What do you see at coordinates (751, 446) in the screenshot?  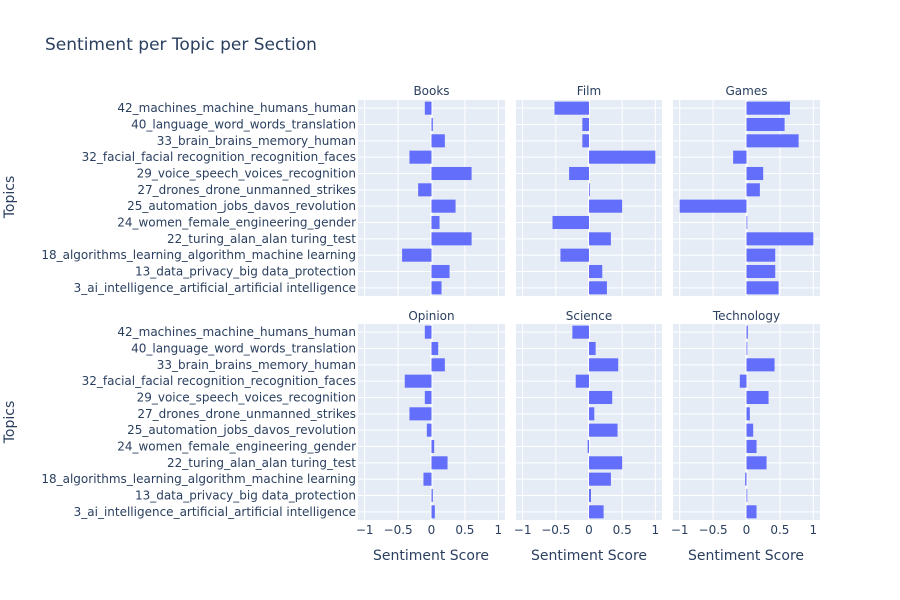 I see `bar-technology-24-women-female-engineering-gender` at bounding box center [751, 446].